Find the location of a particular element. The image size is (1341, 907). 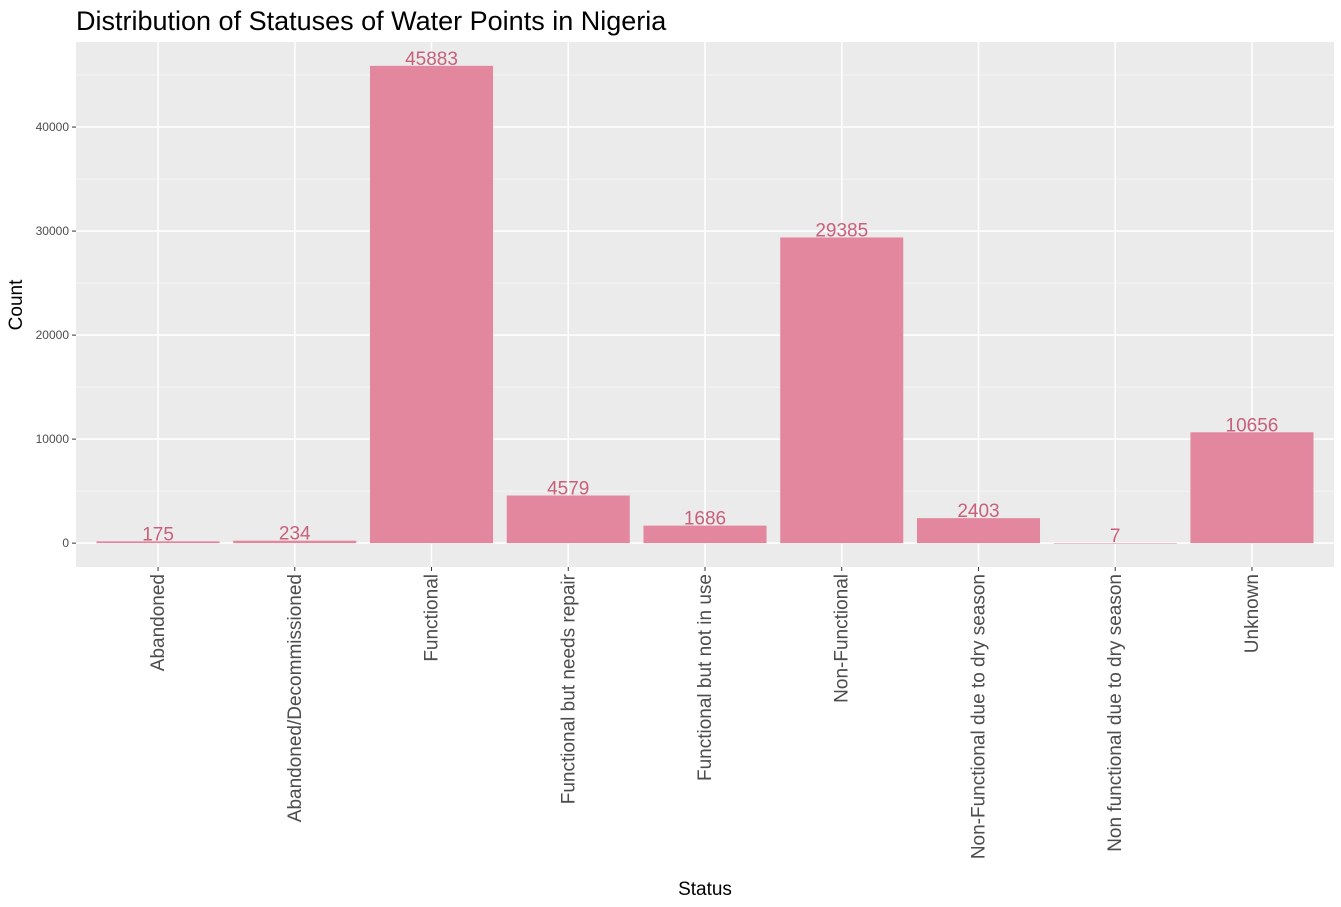

data-label: 2403 is located at coordinates (978, 511).